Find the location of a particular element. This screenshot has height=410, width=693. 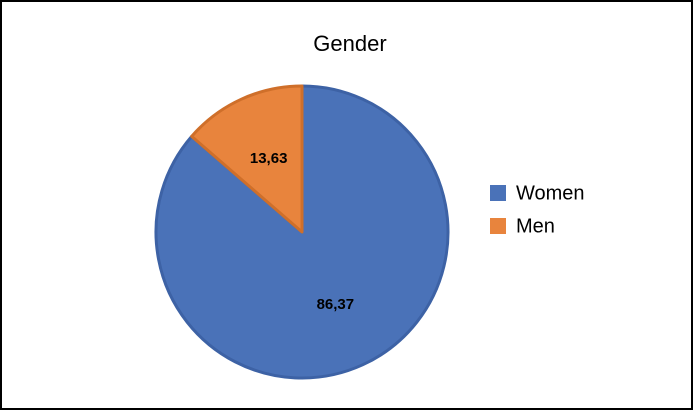

legend-label: Men is located at coordinates (535, 226).